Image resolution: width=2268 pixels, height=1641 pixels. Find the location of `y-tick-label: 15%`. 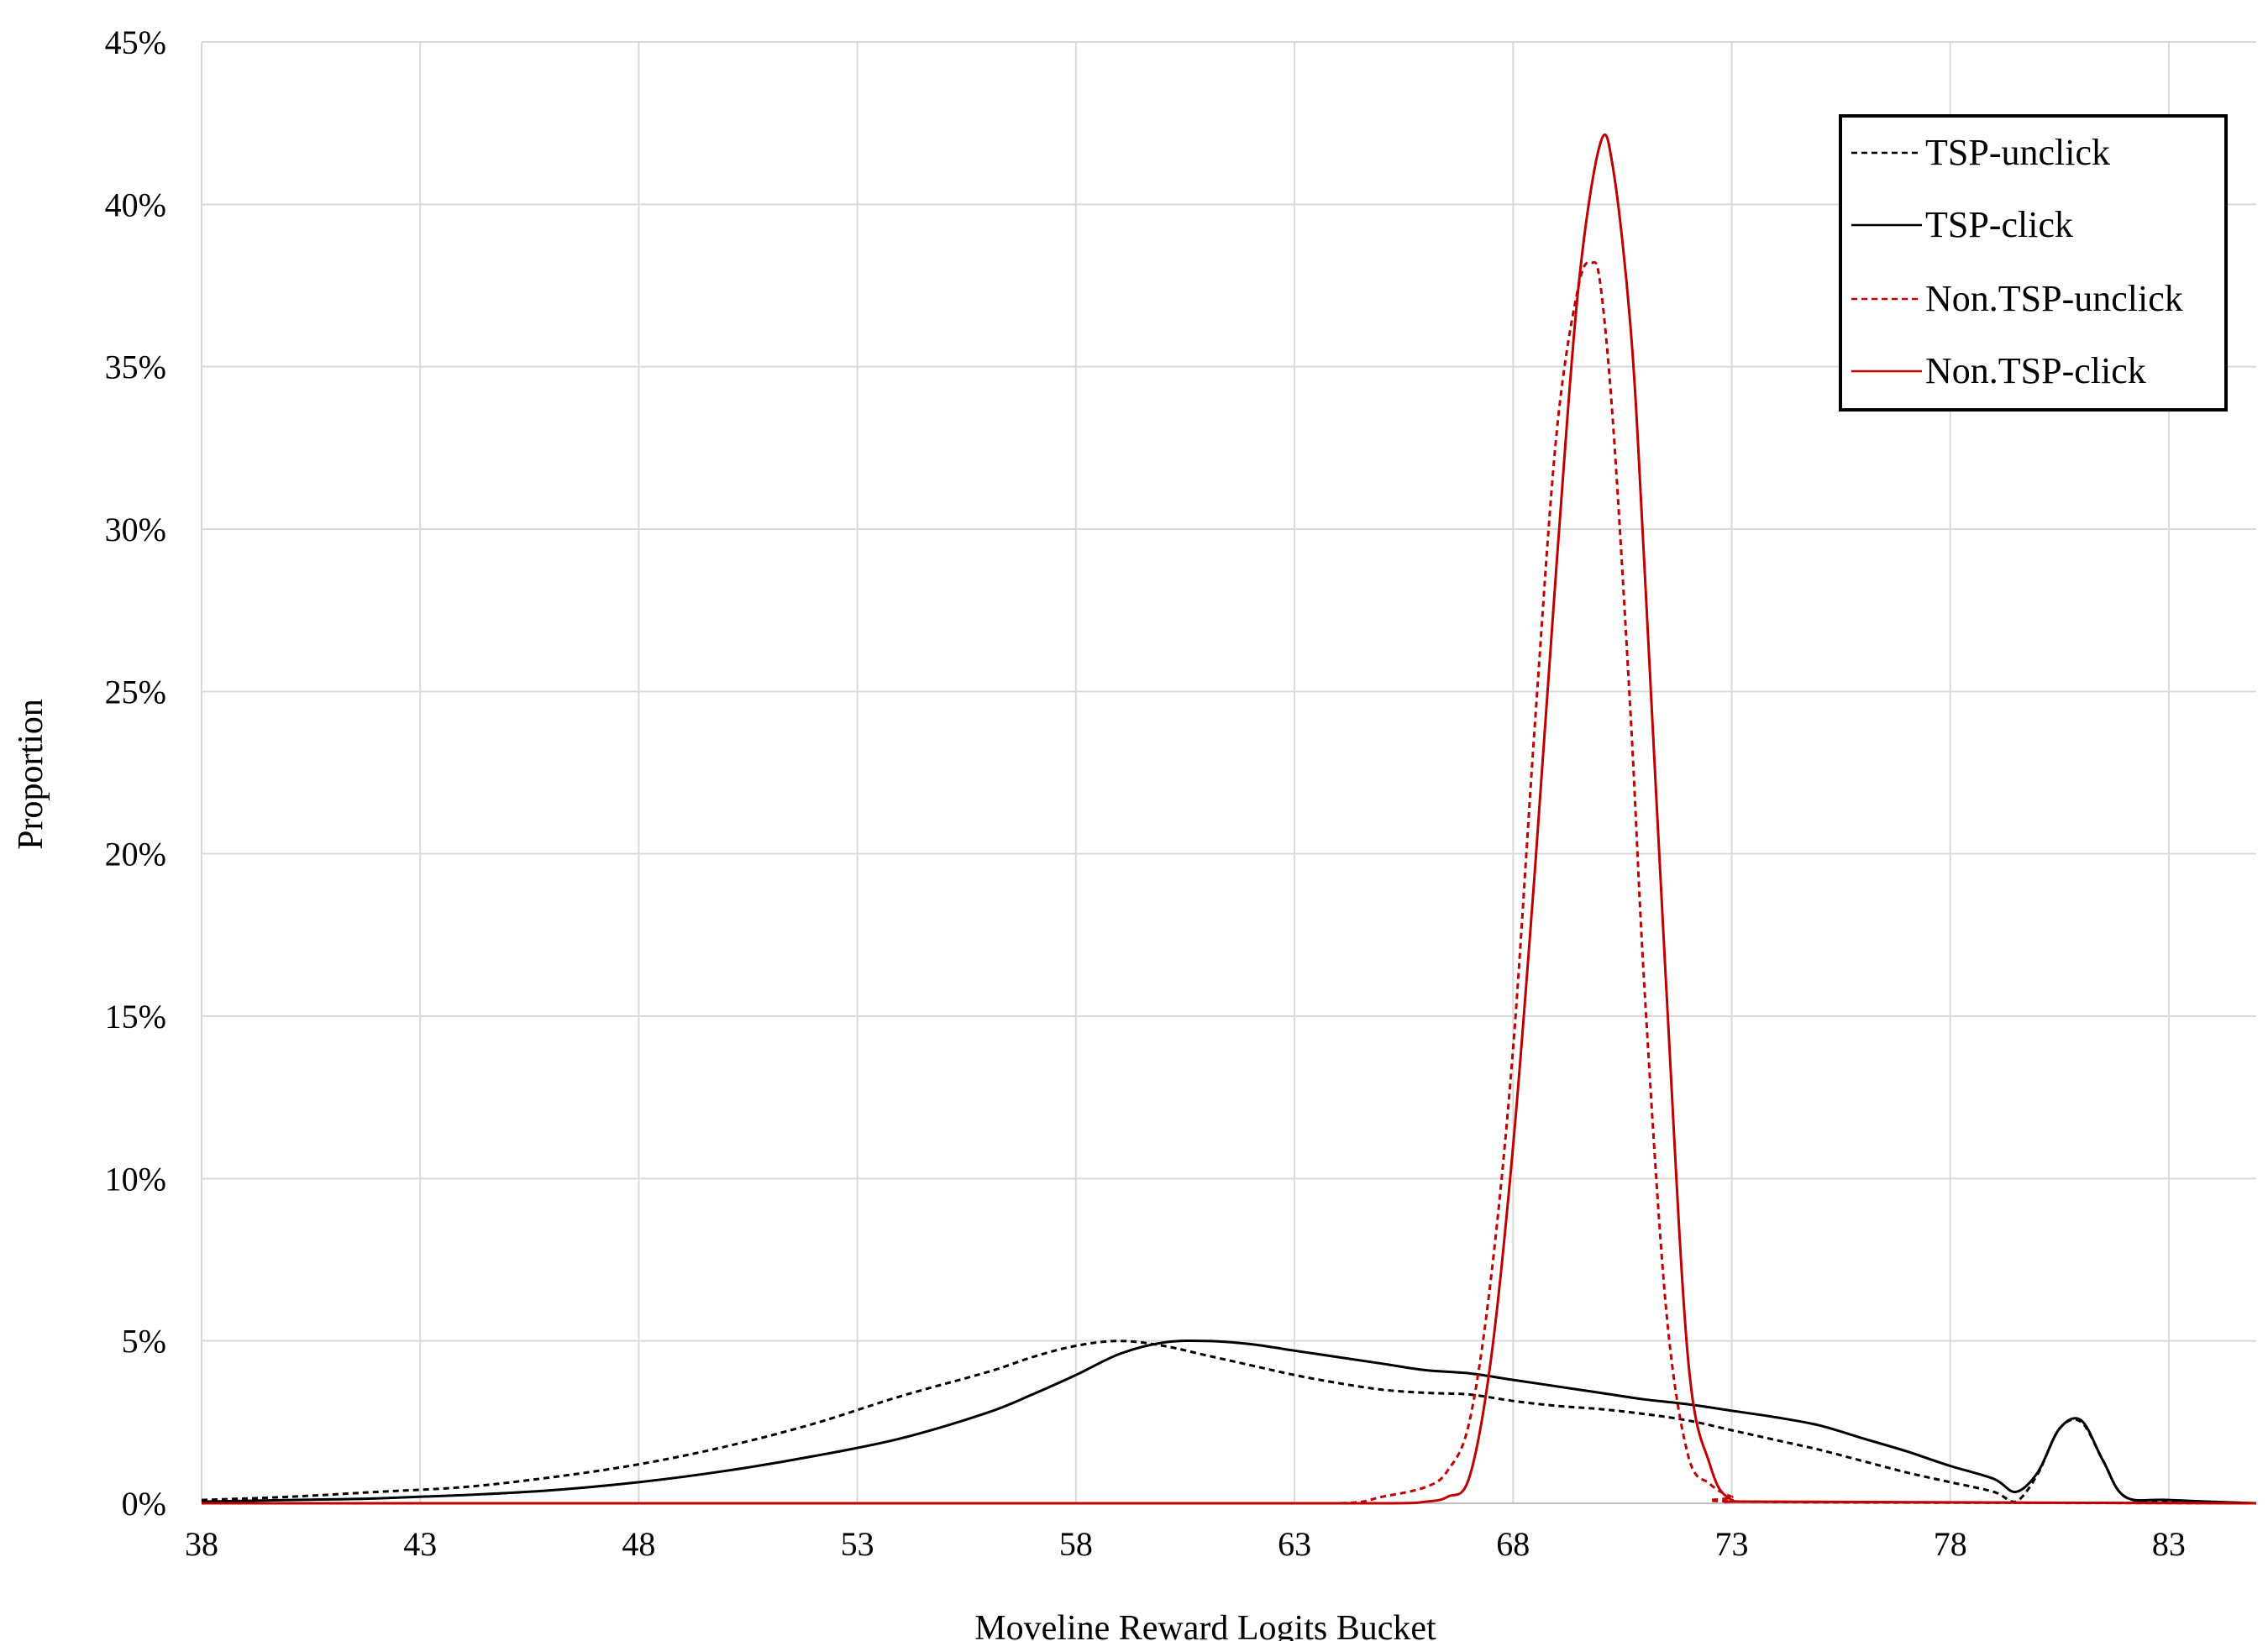

y-tick-label: 15% is located at coordinates (135, 1017).